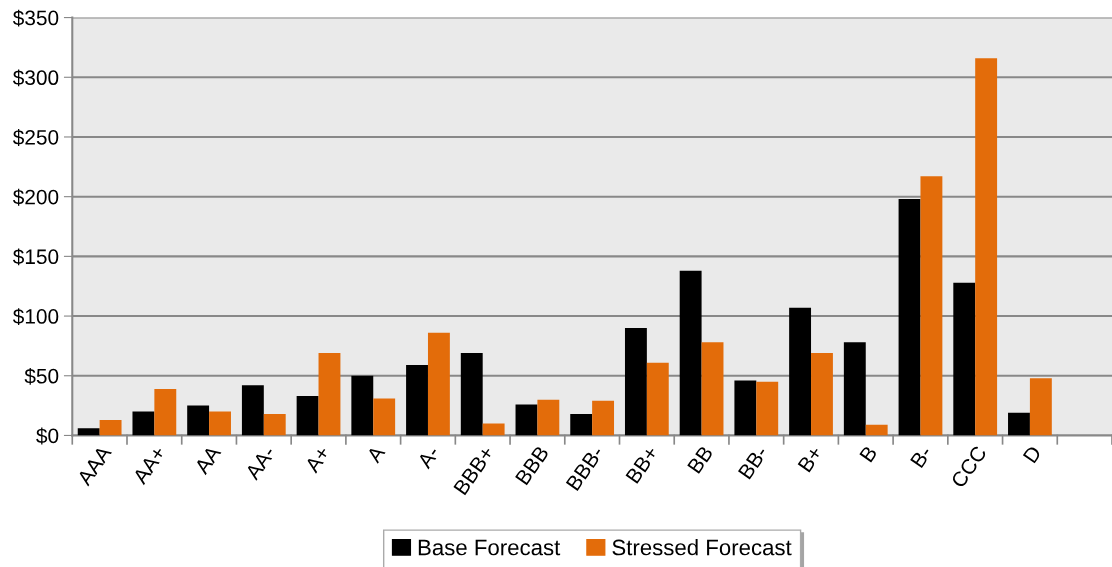 This screenshot has height=567, width=1112. I want to click on y-tick-label: $100, so click(35, 317).